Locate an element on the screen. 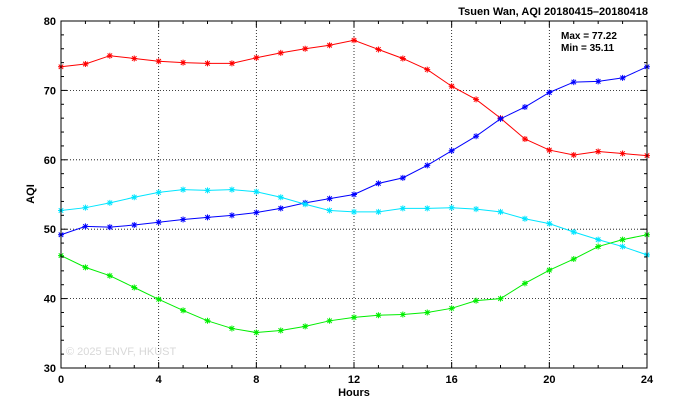 Image resolution: width=674 pixels, height=409 pixels. y-tick-label: 70 is located at coordinates (50, 91).